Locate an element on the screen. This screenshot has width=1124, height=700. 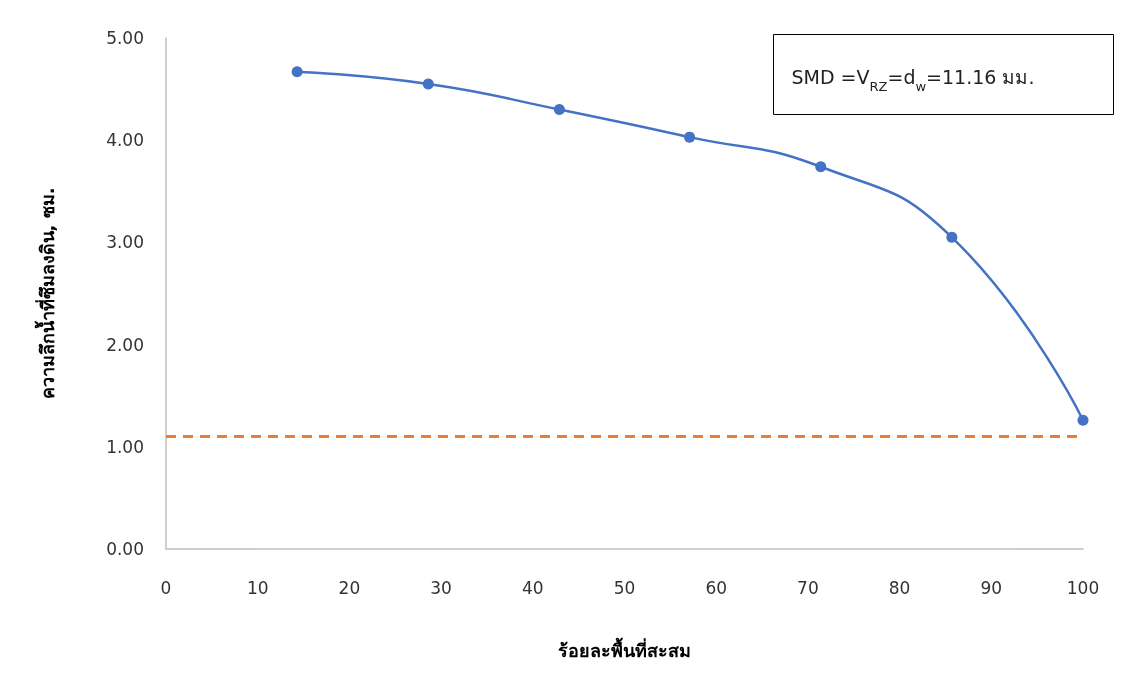
x-tick-label: 0 is located at coordinates (166, 587).